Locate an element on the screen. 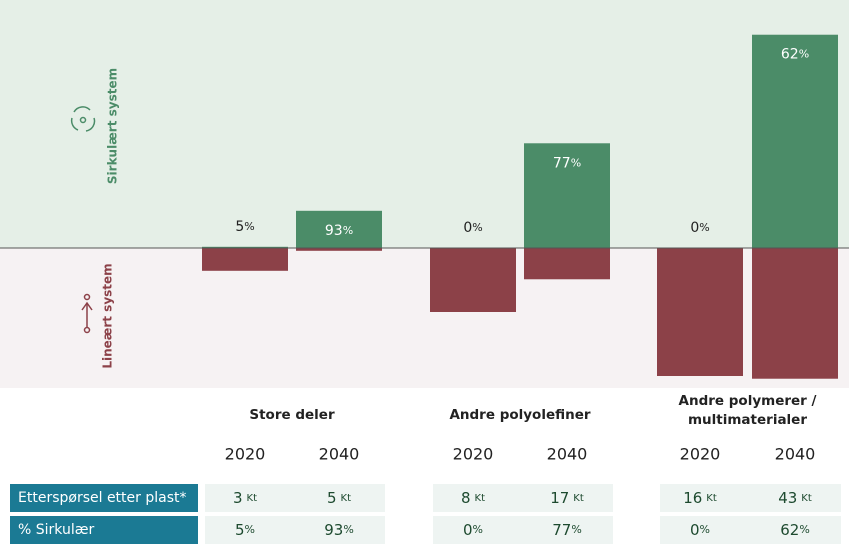 The width and height of the screenshot is (849, 554). demand-cell: 5 Kt is located at coordinates (339, 498).